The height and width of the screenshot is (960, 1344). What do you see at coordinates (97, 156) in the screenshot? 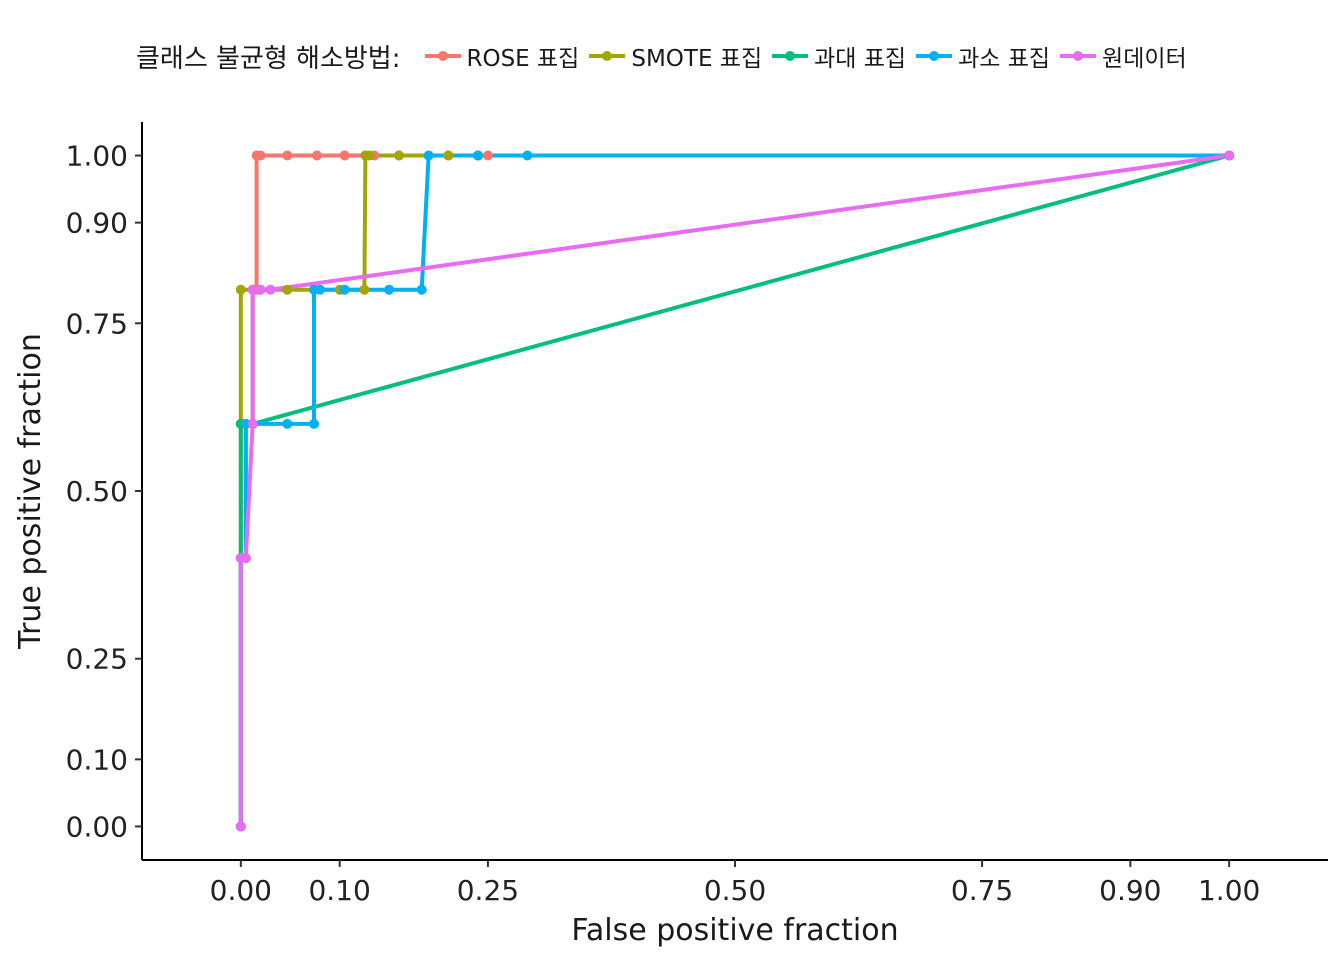
I see `y-tick-label: 1.00` at bounding box center [97, 156].